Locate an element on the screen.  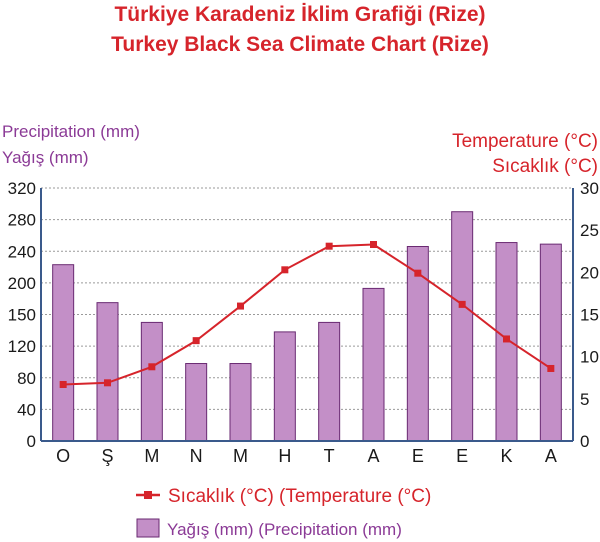
category-label: N is located at coordinates (196, 456).